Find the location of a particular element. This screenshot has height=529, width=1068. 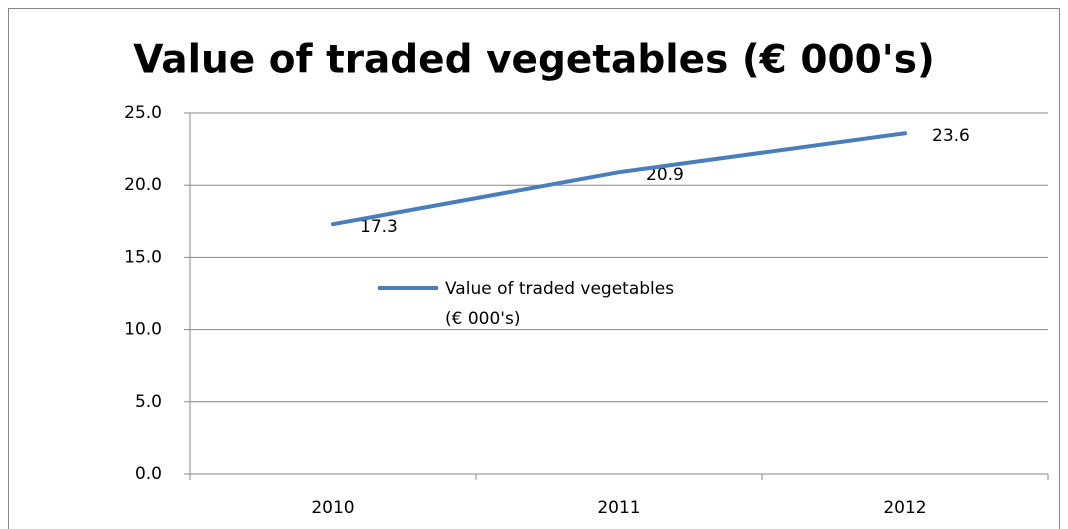

y-tick-label: 10.0 is located at coordinates (143, 330).